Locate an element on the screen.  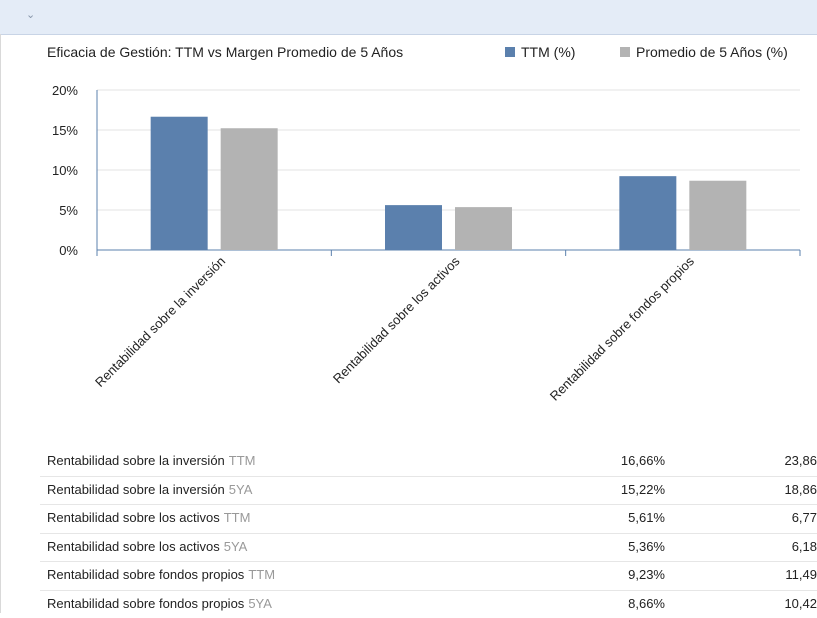
row-value-industry: 11,49 is located at coordinates (801, 575).